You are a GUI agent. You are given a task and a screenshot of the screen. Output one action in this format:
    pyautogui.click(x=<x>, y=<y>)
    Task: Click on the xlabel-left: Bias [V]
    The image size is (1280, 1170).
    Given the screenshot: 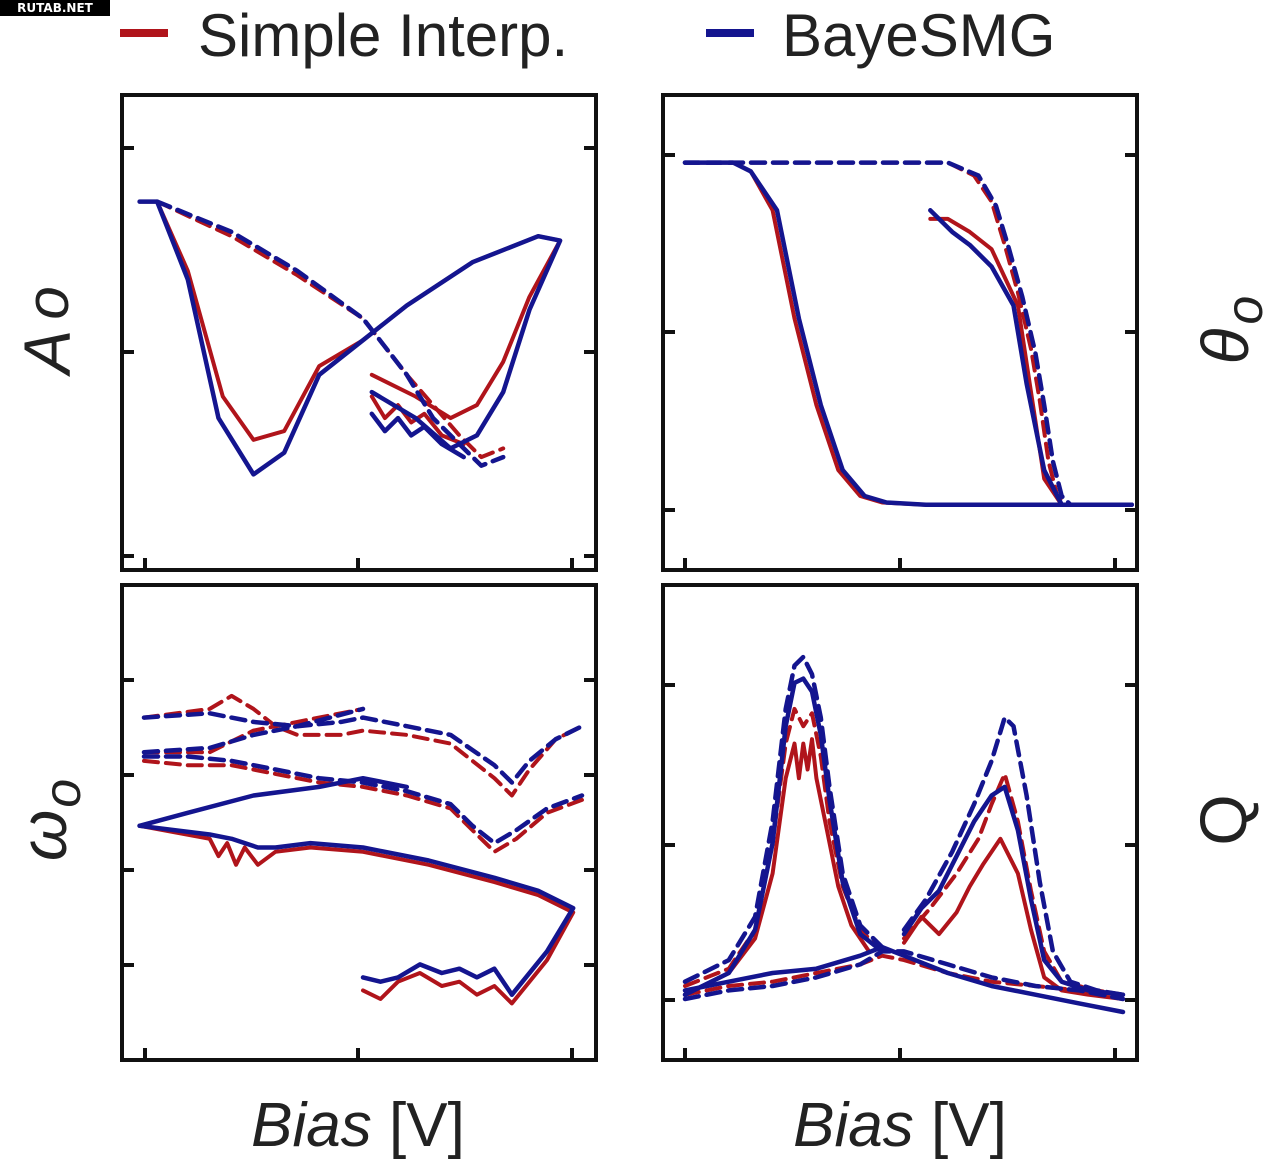 What is the action you would take?
    pyautogui.click(x=358, y=1125)
    